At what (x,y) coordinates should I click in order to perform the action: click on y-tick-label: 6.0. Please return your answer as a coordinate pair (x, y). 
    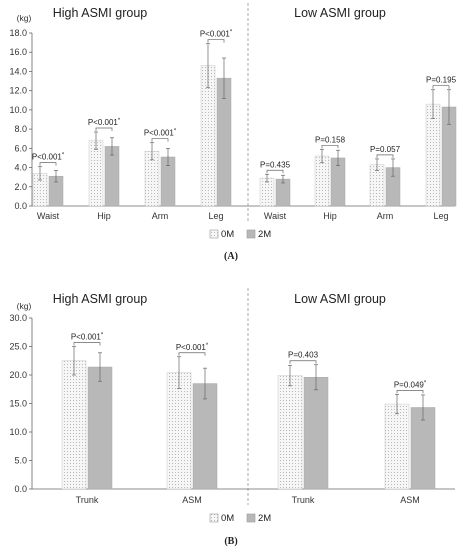
    Looking at the image, I should click on (20, 148).